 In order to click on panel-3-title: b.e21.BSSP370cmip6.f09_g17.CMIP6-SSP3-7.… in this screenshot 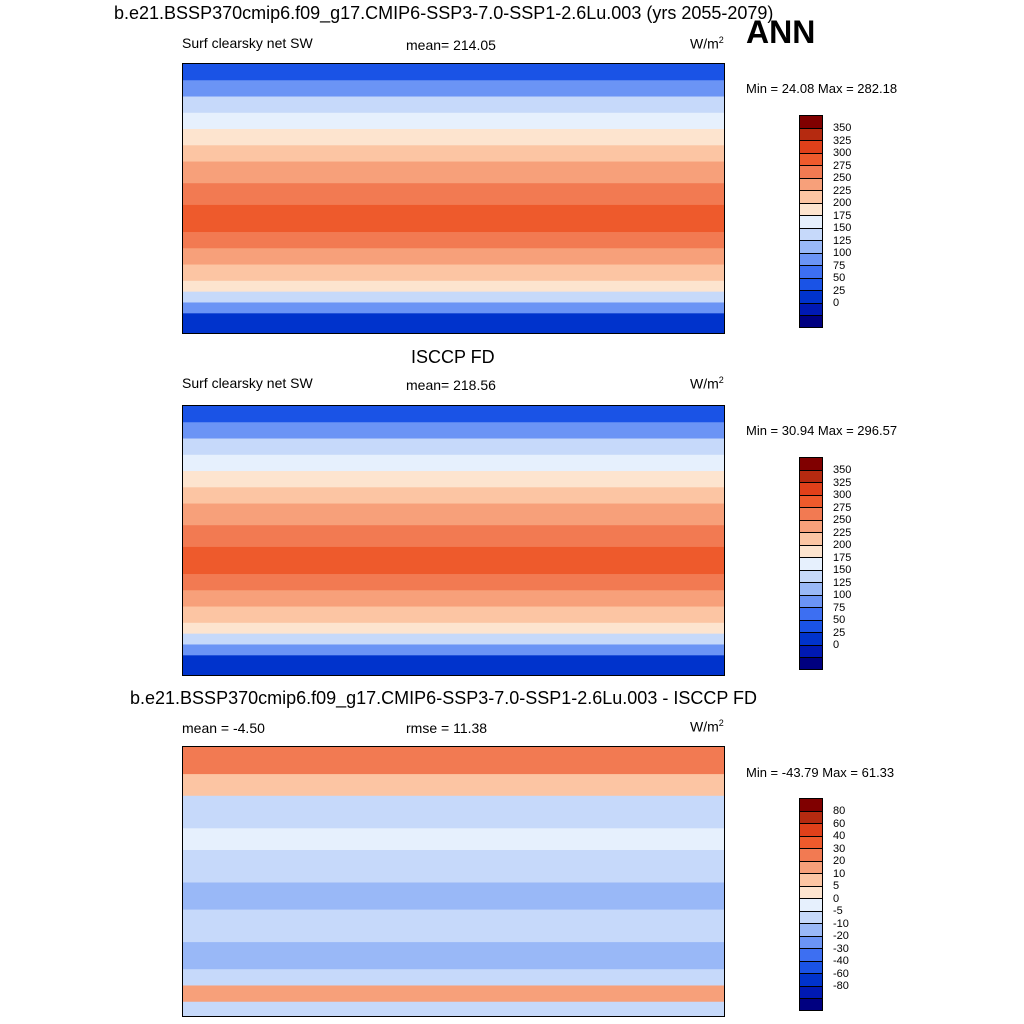, I will do `click(444, 698)`.